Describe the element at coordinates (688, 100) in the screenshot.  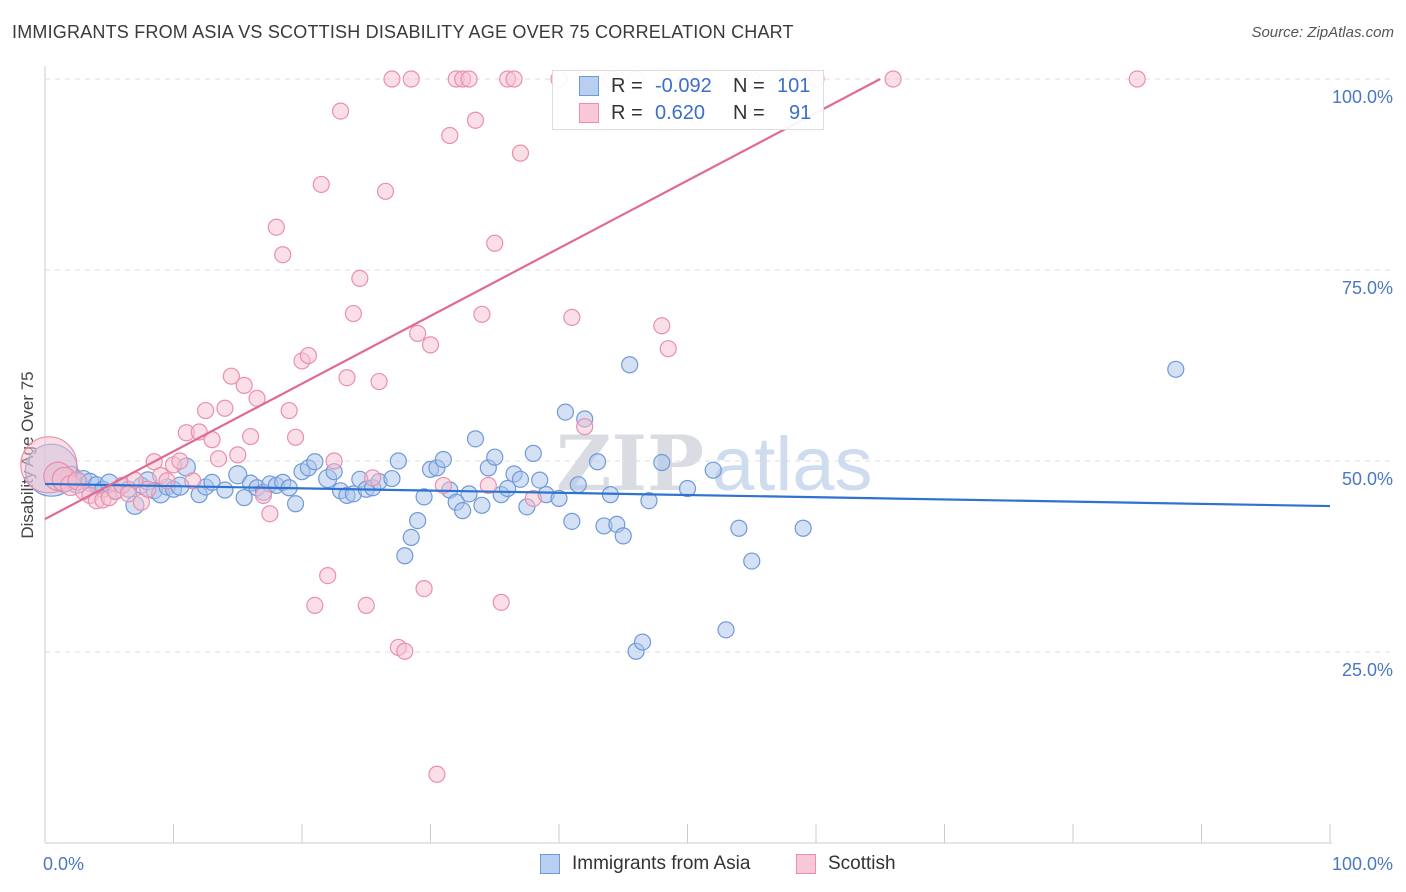
I see `correlation-legend: R = -0.092 N = 101 R = 0.620 N = 91` at that location.